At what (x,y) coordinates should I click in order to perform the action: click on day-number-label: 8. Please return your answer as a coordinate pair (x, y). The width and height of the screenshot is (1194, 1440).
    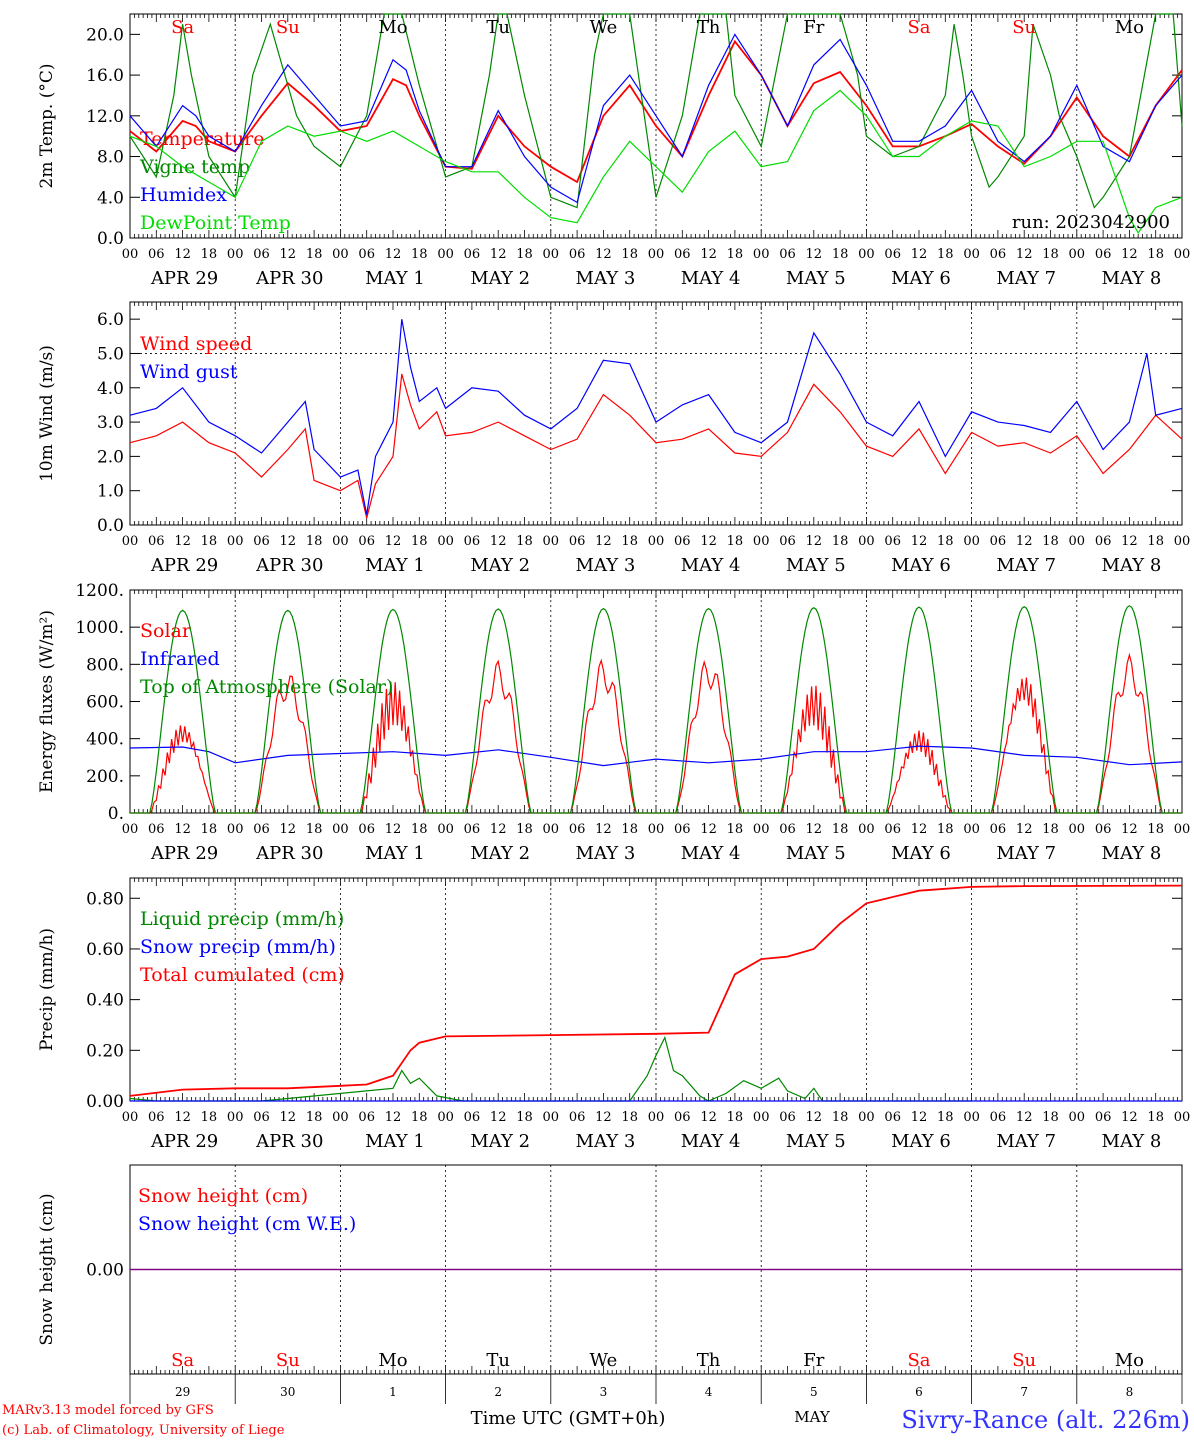
    Looking at the image, I should click on (1130, 1392).